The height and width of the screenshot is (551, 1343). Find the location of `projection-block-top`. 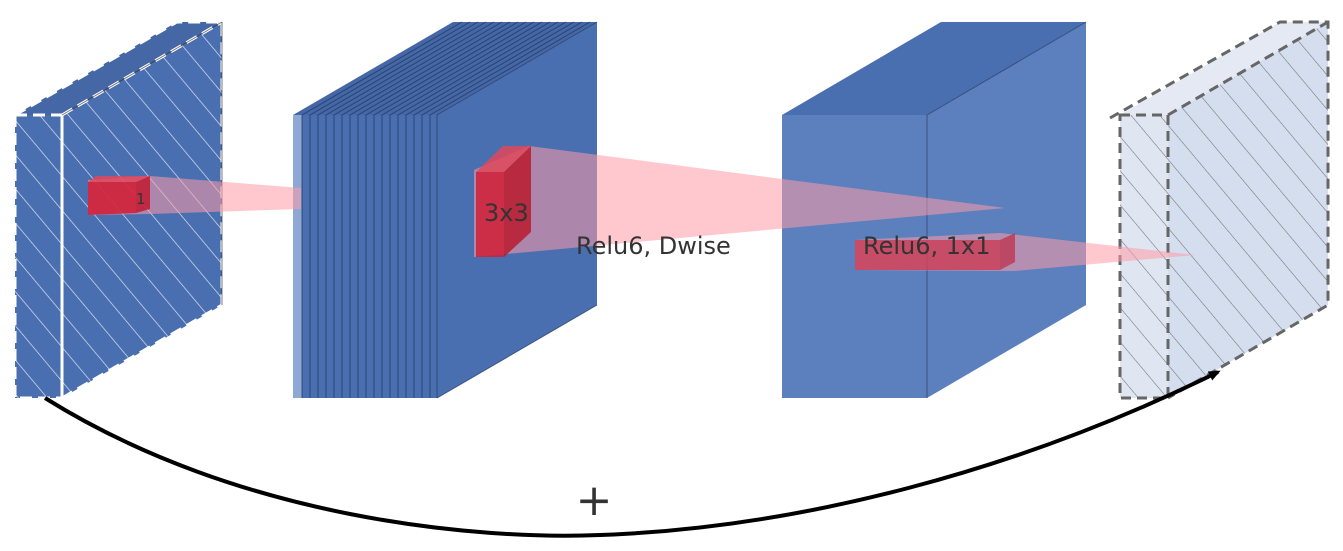

projection-block-top is located at coordinates (934, 68).